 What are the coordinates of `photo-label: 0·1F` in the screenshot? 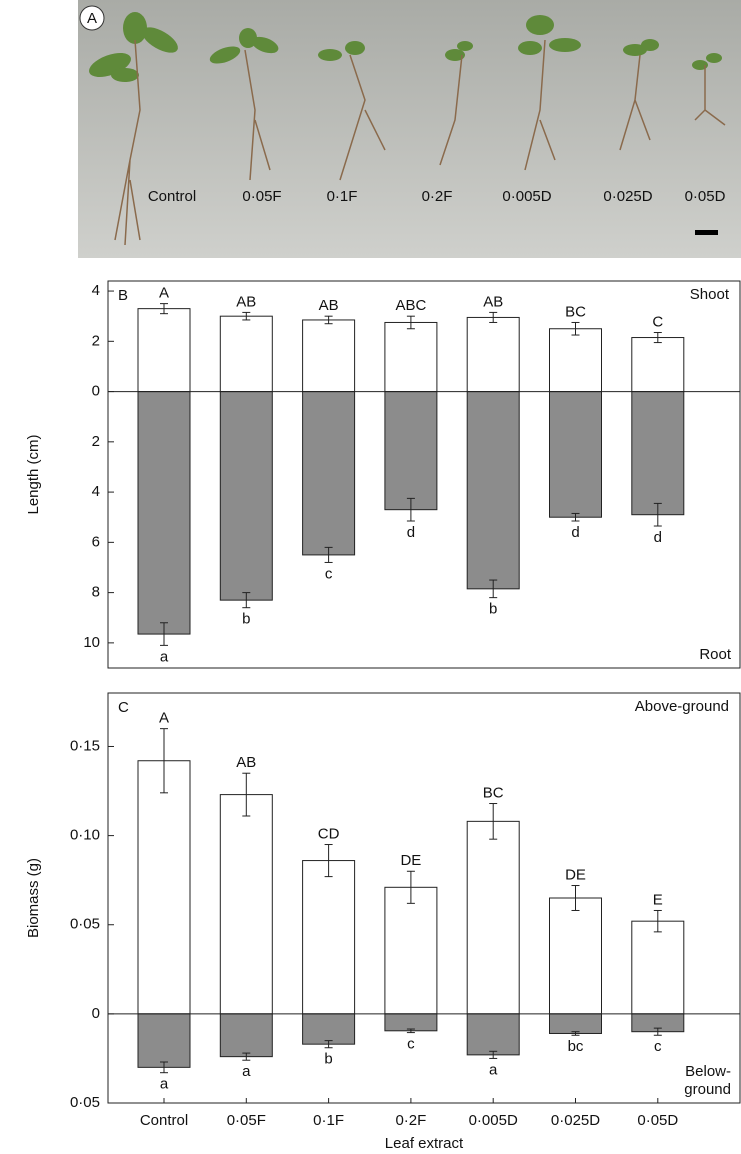 It's located at (342, 196).